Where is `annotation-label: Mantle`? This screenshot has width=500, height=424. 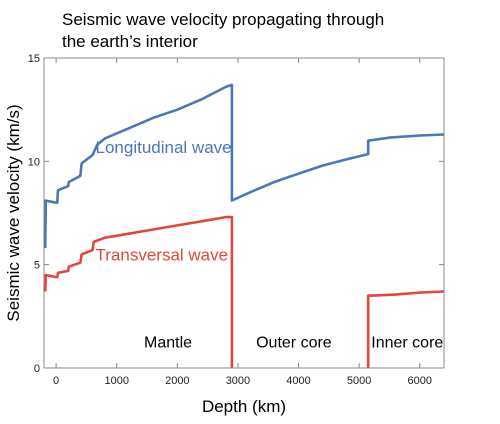 annotation-label: Mantle is located at coordinates (168, 342).